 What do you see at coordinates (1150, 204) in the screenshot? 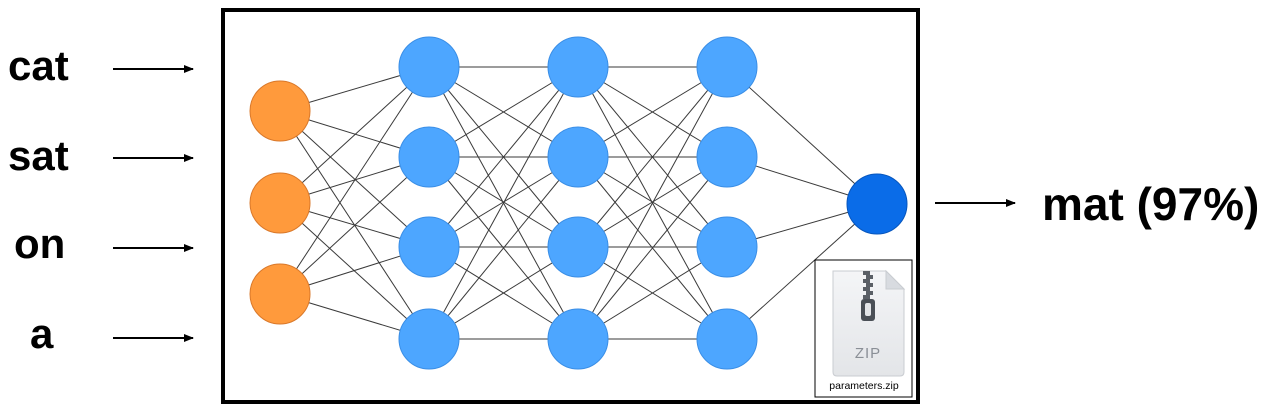
I see `output-prediction: mat (97%)` at bounding box center [1150, 204].